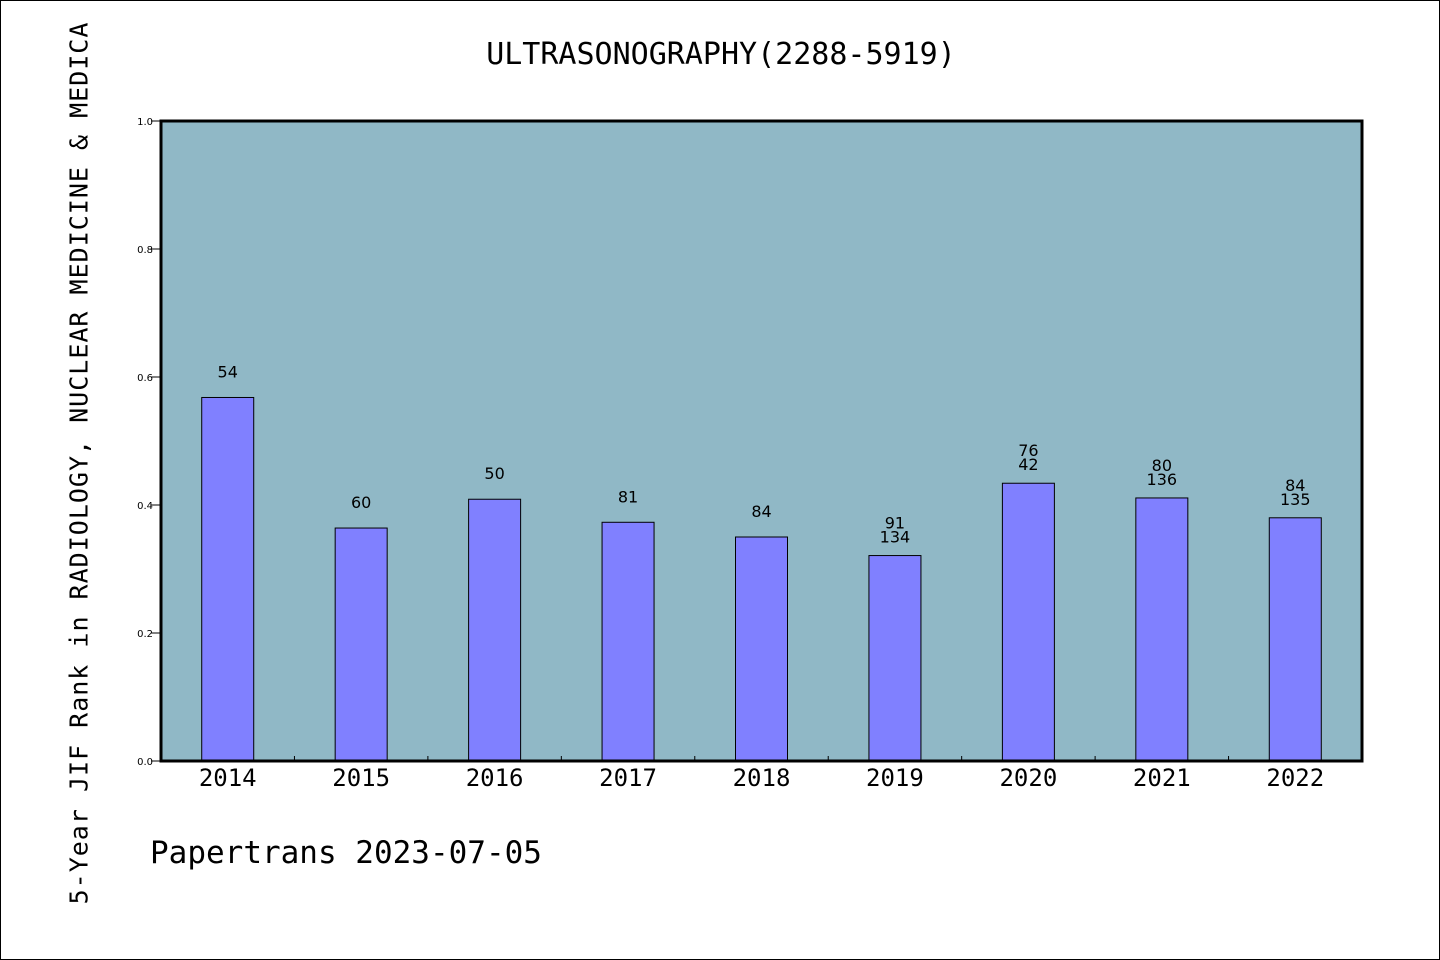  Describe the element at coordinates (1162, 479) in the screenshot. I see `data-label: 136` at that location.